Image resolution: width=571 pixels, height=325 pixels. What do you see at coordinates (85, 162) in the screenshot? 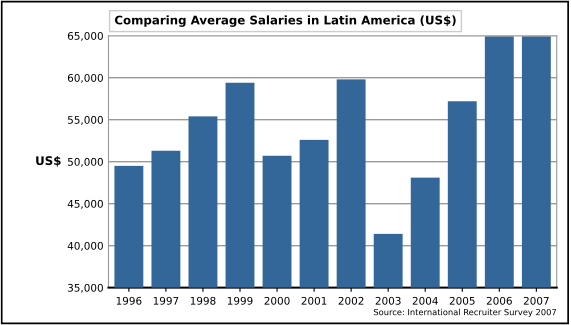
I see `y-tick-label: 50,000` at bounding box center [85, 162].